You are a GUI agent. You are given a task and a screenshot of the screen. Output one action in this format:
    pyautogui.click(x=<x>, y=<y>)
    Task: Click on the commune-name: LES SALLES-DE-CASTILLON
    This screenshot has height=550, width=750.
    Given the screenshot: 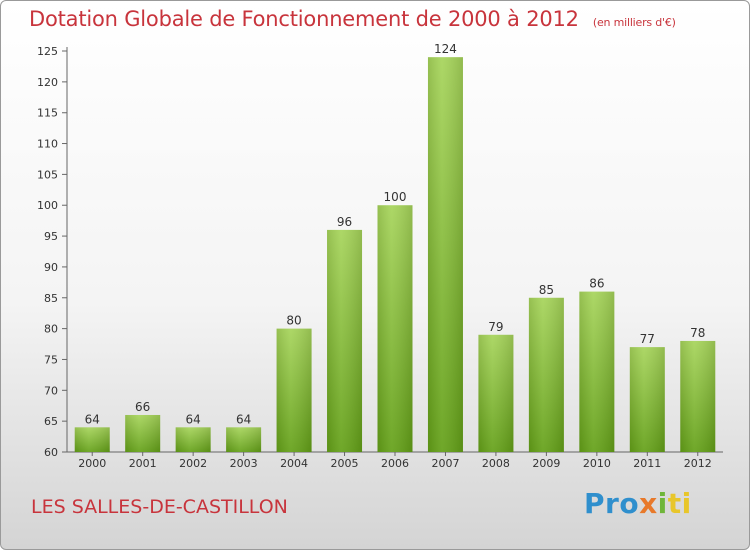 What is the action you would take?
    pyautogui.click(x=159, y=507)
    